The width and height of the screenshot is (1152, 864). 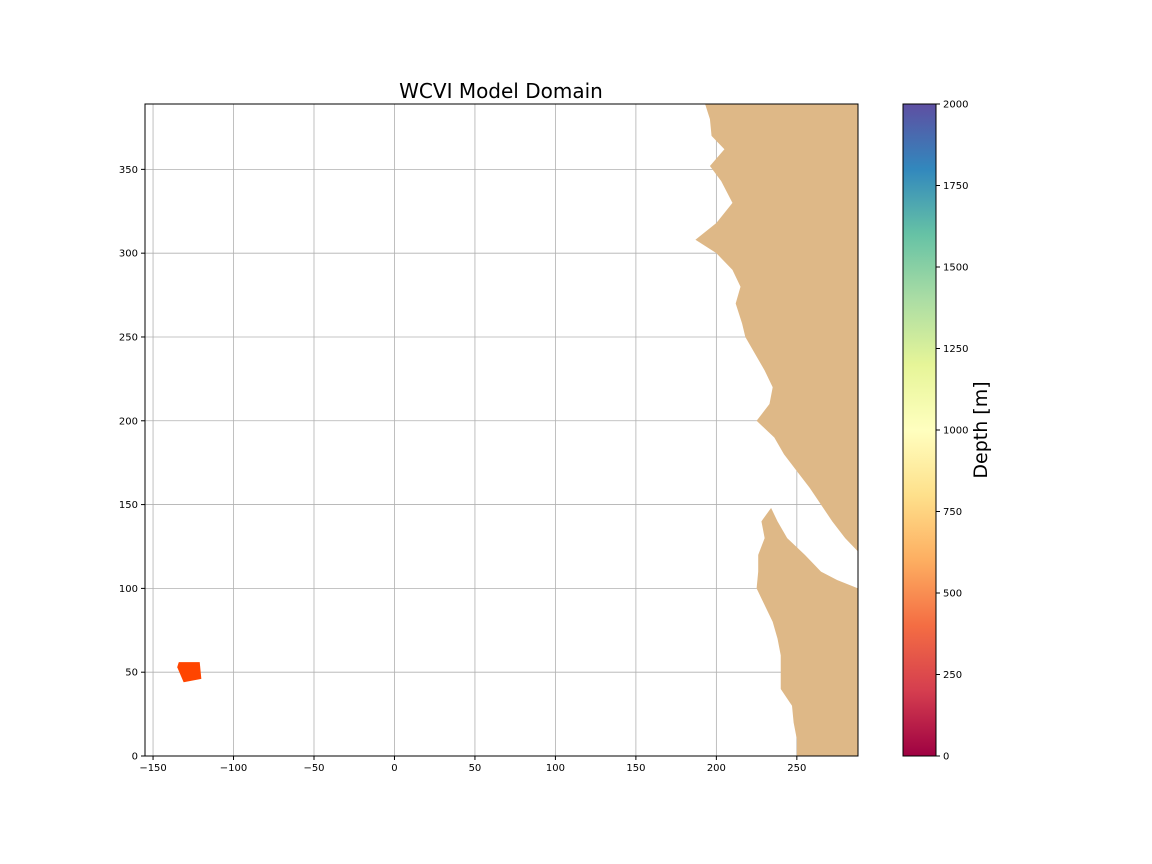 I want to click on colorbar, so click(x=919, y=430).